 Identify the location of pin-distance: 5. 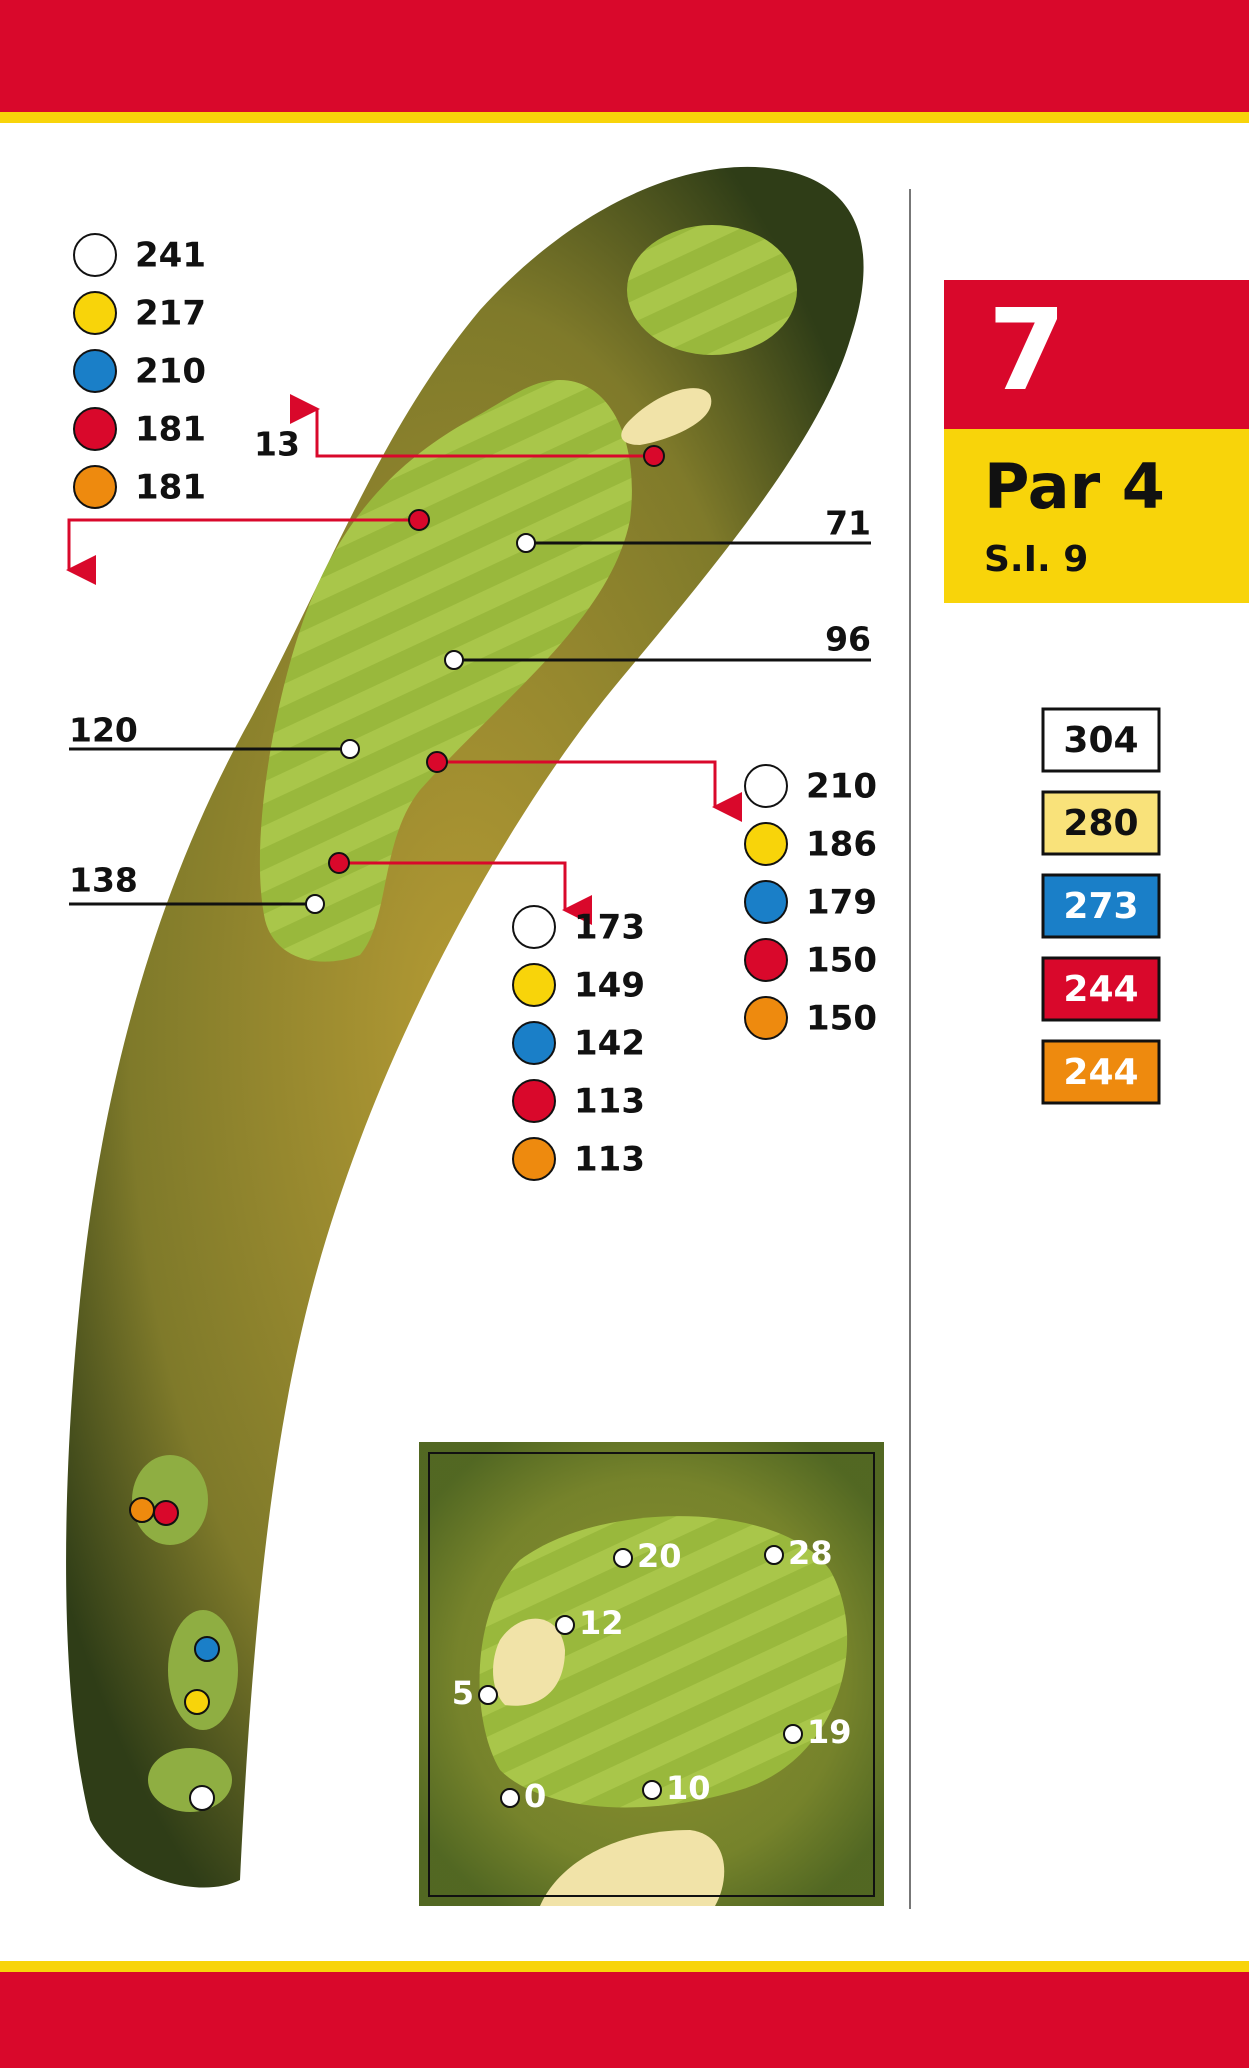
(463, 1693).